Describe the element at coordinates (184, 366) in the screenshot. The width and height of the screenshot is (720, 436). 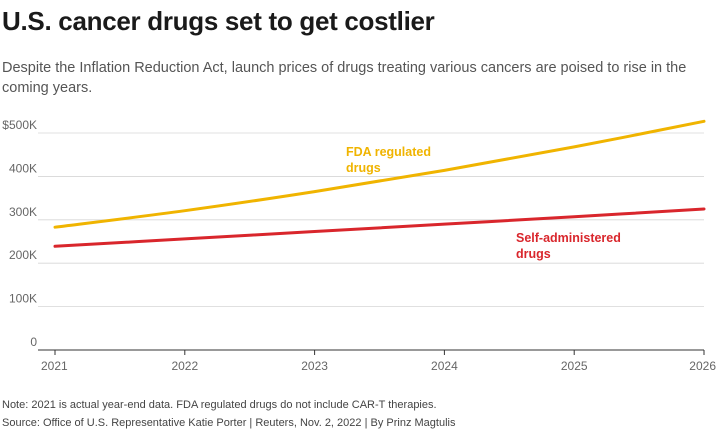
I see `x-tick-label: 2022` at that location.